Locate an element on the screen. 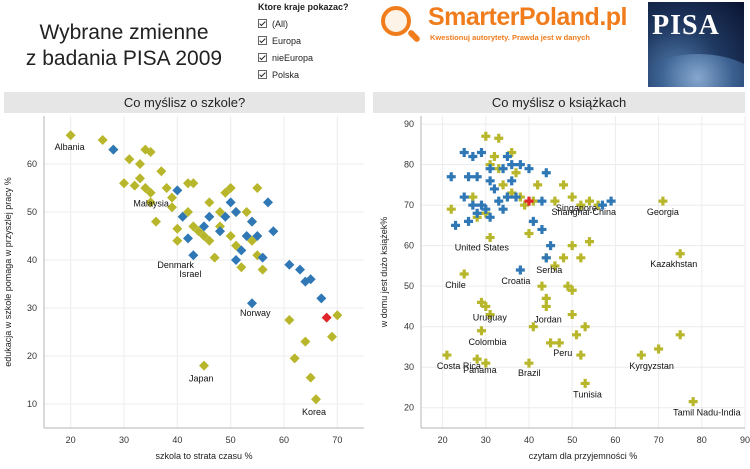  filter-option-all: (All) is located at coordinates (303, 23).